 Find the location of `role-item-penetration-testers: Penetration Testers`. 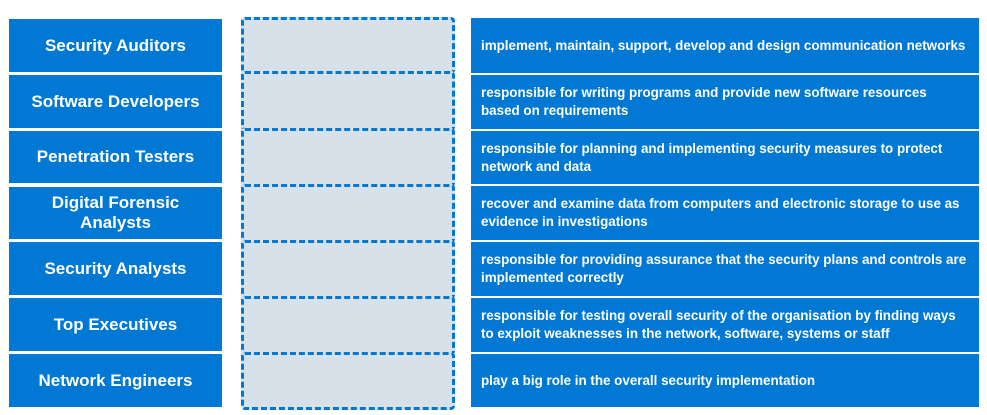

role-item-penetration-testers: Penetration Testers is located at coordinates (115, 157).